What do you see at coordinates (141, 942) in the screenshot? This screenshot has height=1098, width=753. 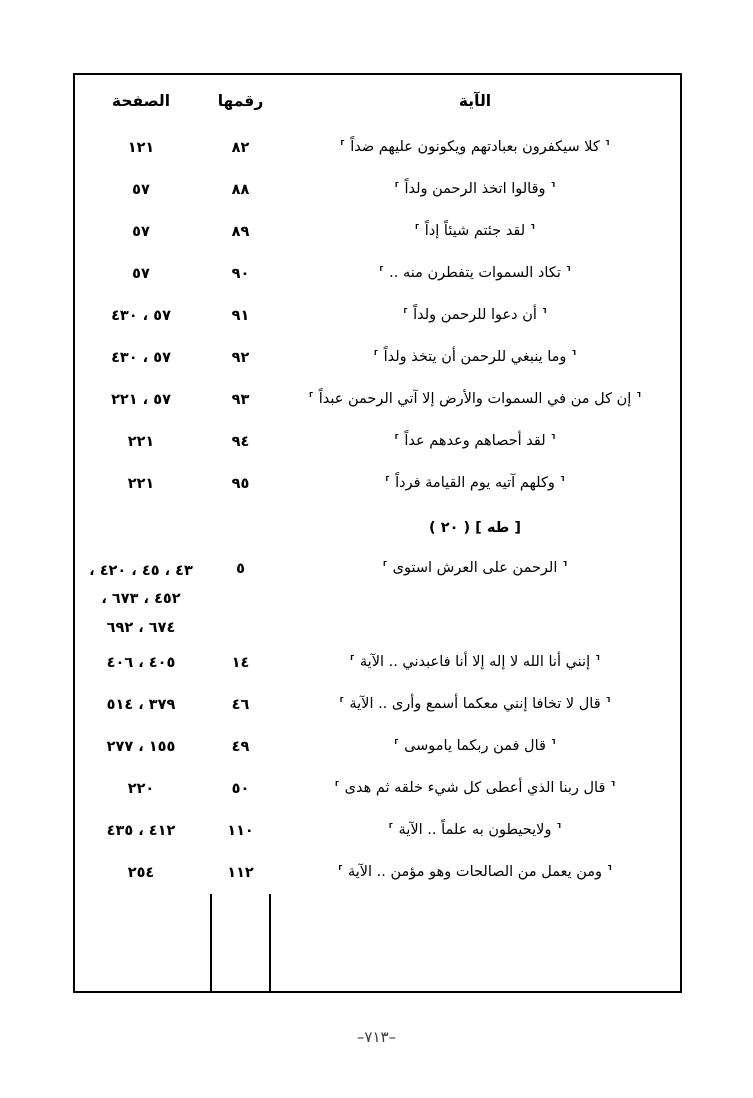 I see `filler-page-cell` at bounding box center [141, 942].